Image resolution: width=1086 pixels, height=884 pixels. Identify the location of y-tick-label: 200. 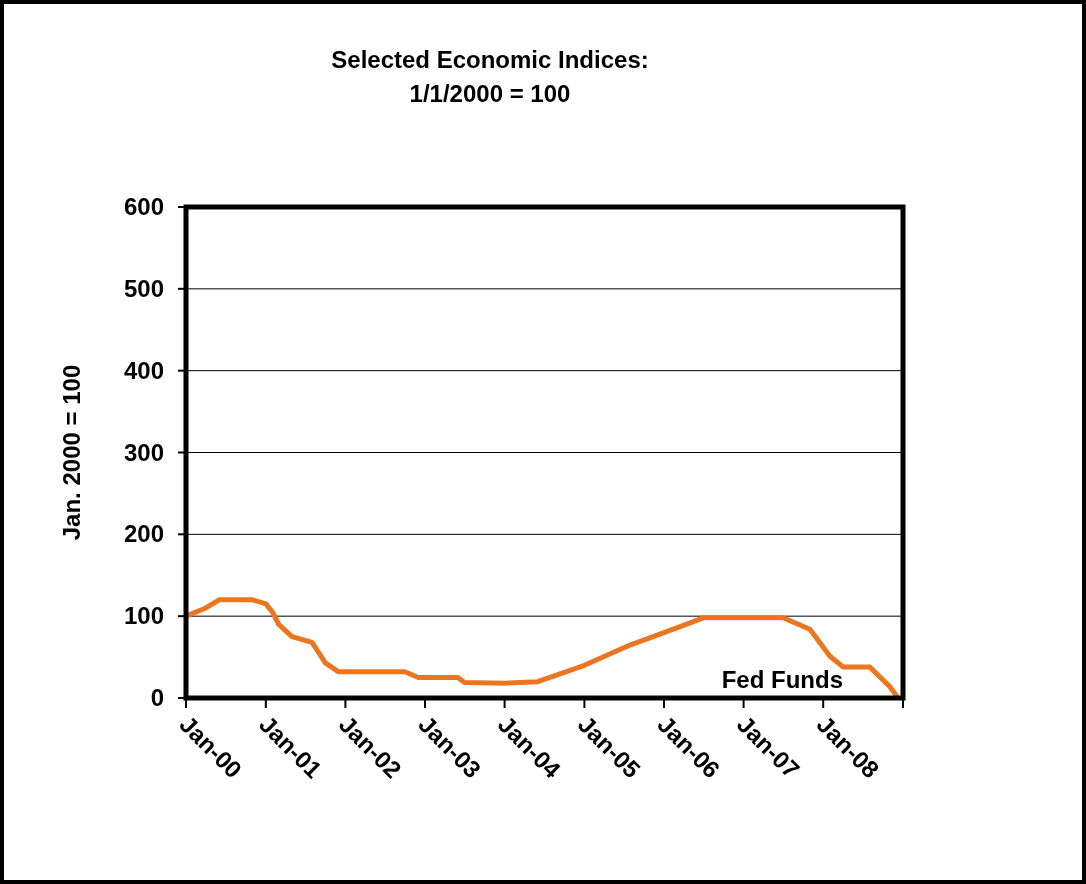
(143, 534).